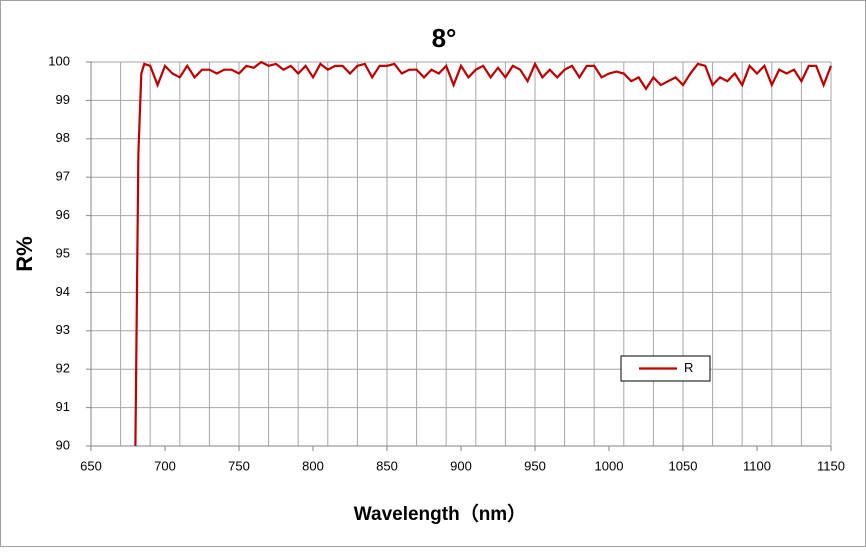 The width and height of the screenshot is (866, 552). What do you see at coordinates (461, 465) in the screenshot?
I see `x-tick-label: 900` at bounding box center [461, 465].